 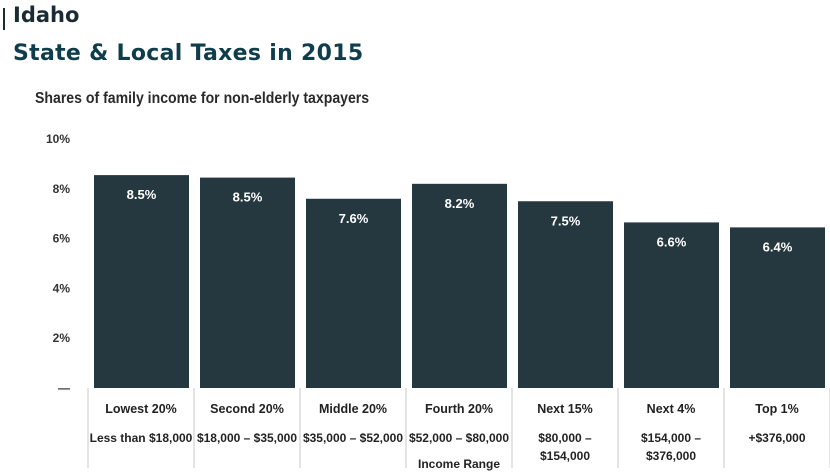 What do you see at coordinates (460, 203) in the screenshot?
I see `bar-value-label: 8.2%` at bounding box center [460, 203].